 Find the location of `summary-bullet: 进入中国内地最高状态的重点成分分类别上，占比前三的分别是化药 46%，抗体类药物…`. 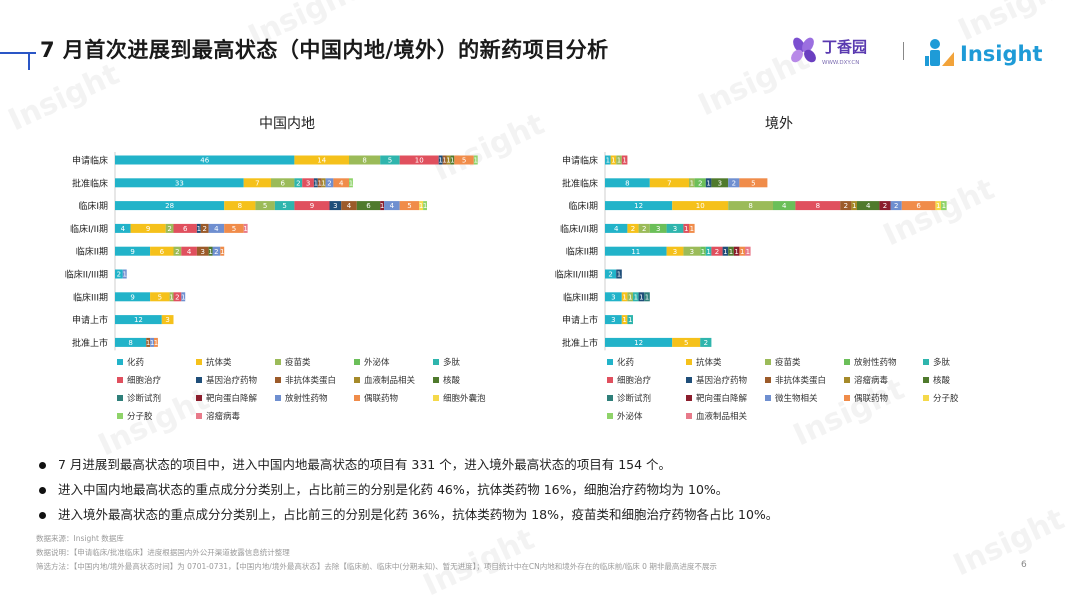

summary-bullet: 进入中国内地最高状态的重点成分分类别上，占比前三的分别是化药 46%，抗体类药物… is located at coordinates (536, 493).